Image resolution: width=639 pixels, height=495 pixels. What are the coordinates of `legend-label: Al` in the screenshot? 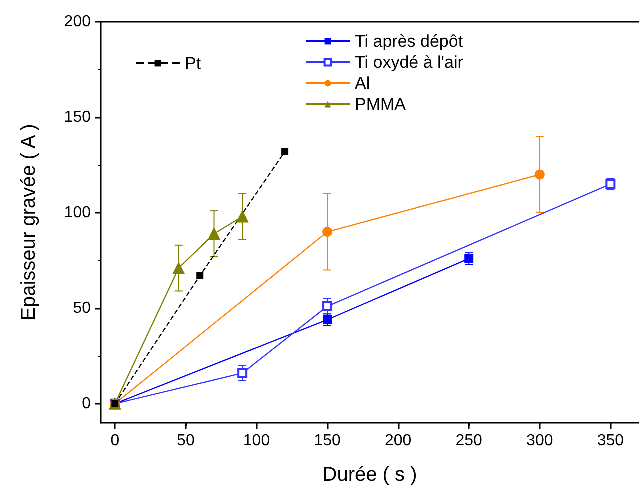 It's located at (362, 83).